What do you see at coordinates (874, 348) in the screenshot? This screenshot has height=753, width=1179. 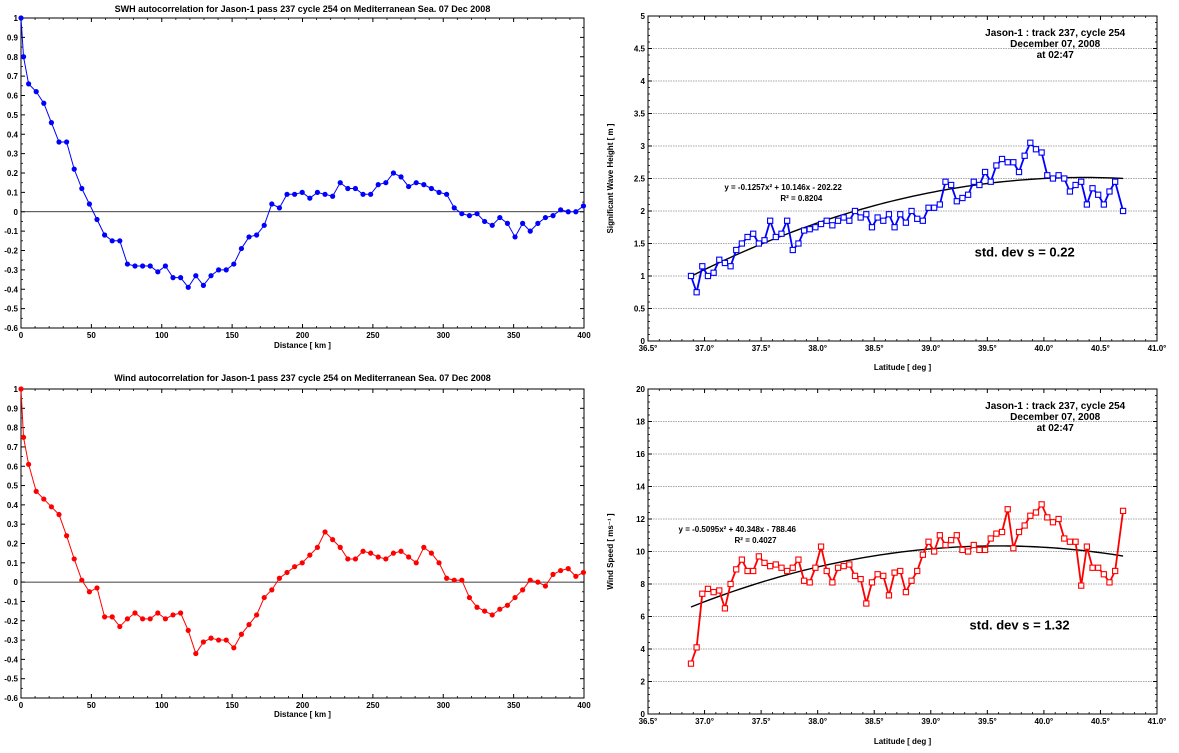 I see `x-tick-label: 38.5°` at bounding box center [874, 348].